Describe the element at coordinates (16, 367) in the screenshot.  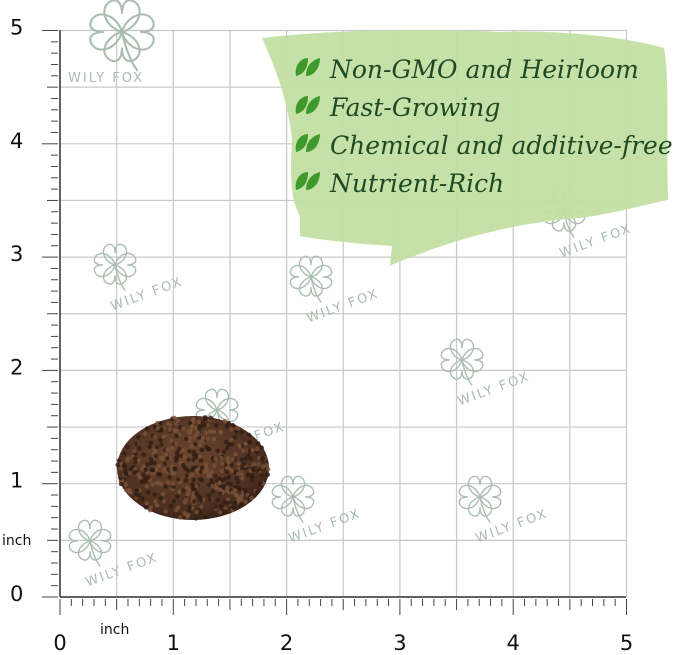
I see `y-number: 2` at that location.